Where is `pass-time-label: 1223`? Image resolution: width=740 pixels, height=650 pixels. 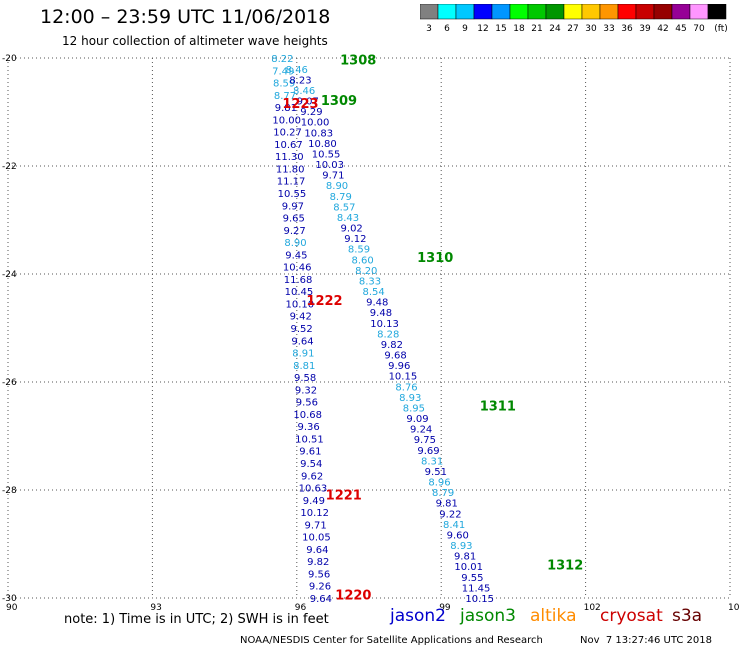
pass-time-label: 1223 is located at coordinates (300, 104).